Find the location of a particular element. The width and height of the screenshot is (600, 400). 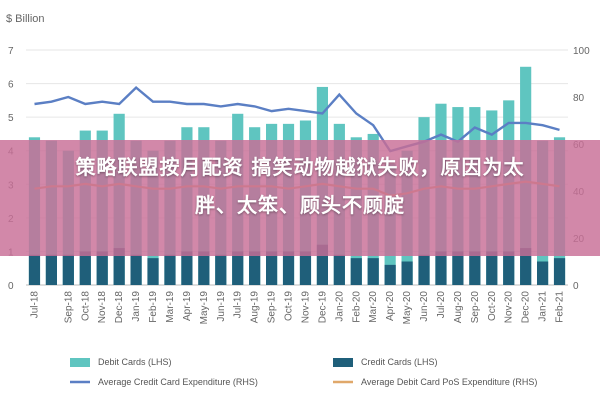

x-tick-label: Sep-20 is located at coordinates (475, 307).